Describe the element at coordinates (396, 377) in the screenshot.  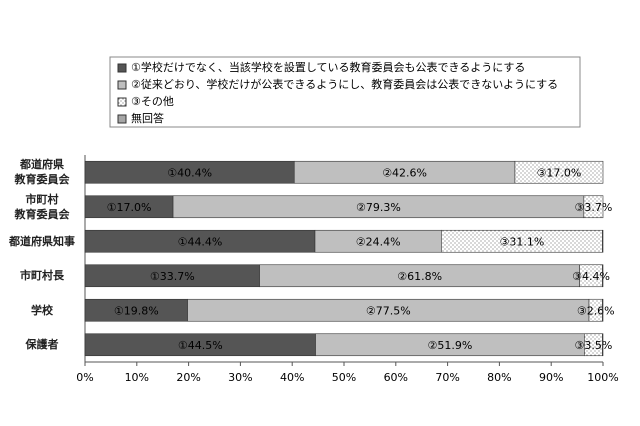
I see `x-tick-label: 60%` at that location.